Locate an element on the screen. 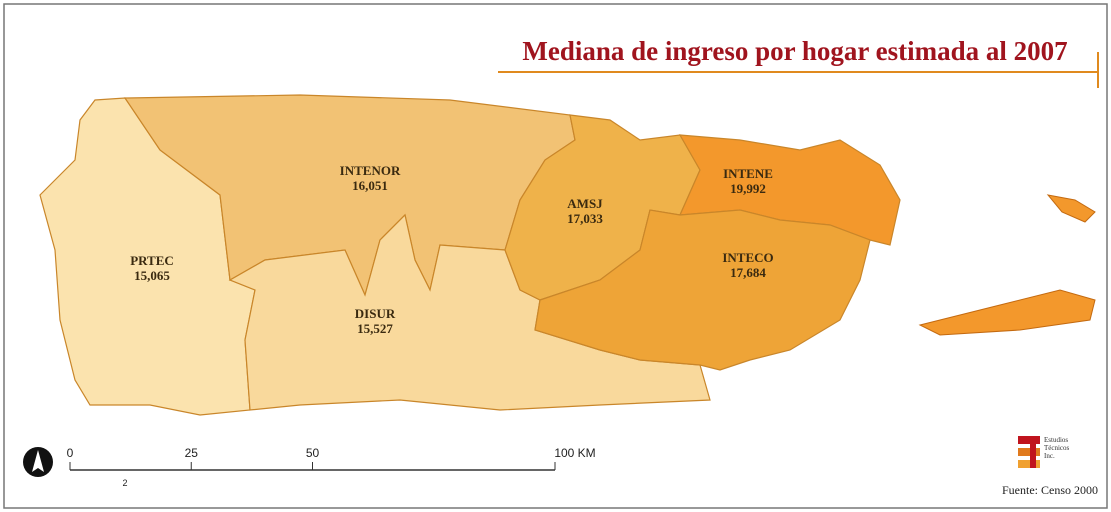  scale-label: 0 is located at coordinates (70, 453).